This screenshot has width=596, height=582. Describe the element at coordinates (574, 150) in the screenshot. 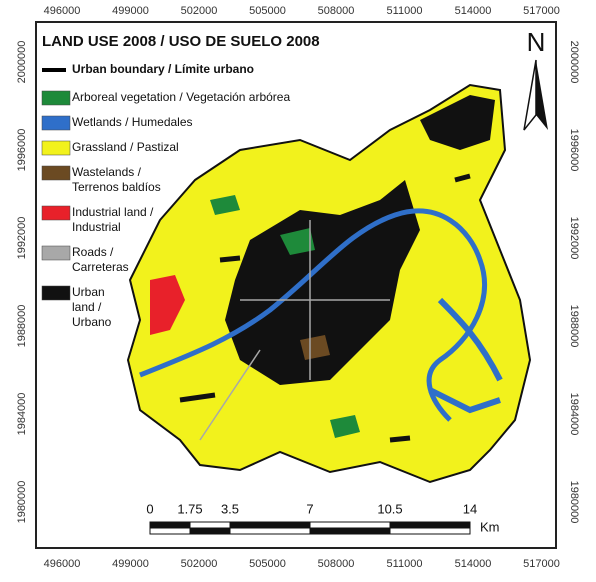

I see `y-coordinate-right: 1996000` at that location.